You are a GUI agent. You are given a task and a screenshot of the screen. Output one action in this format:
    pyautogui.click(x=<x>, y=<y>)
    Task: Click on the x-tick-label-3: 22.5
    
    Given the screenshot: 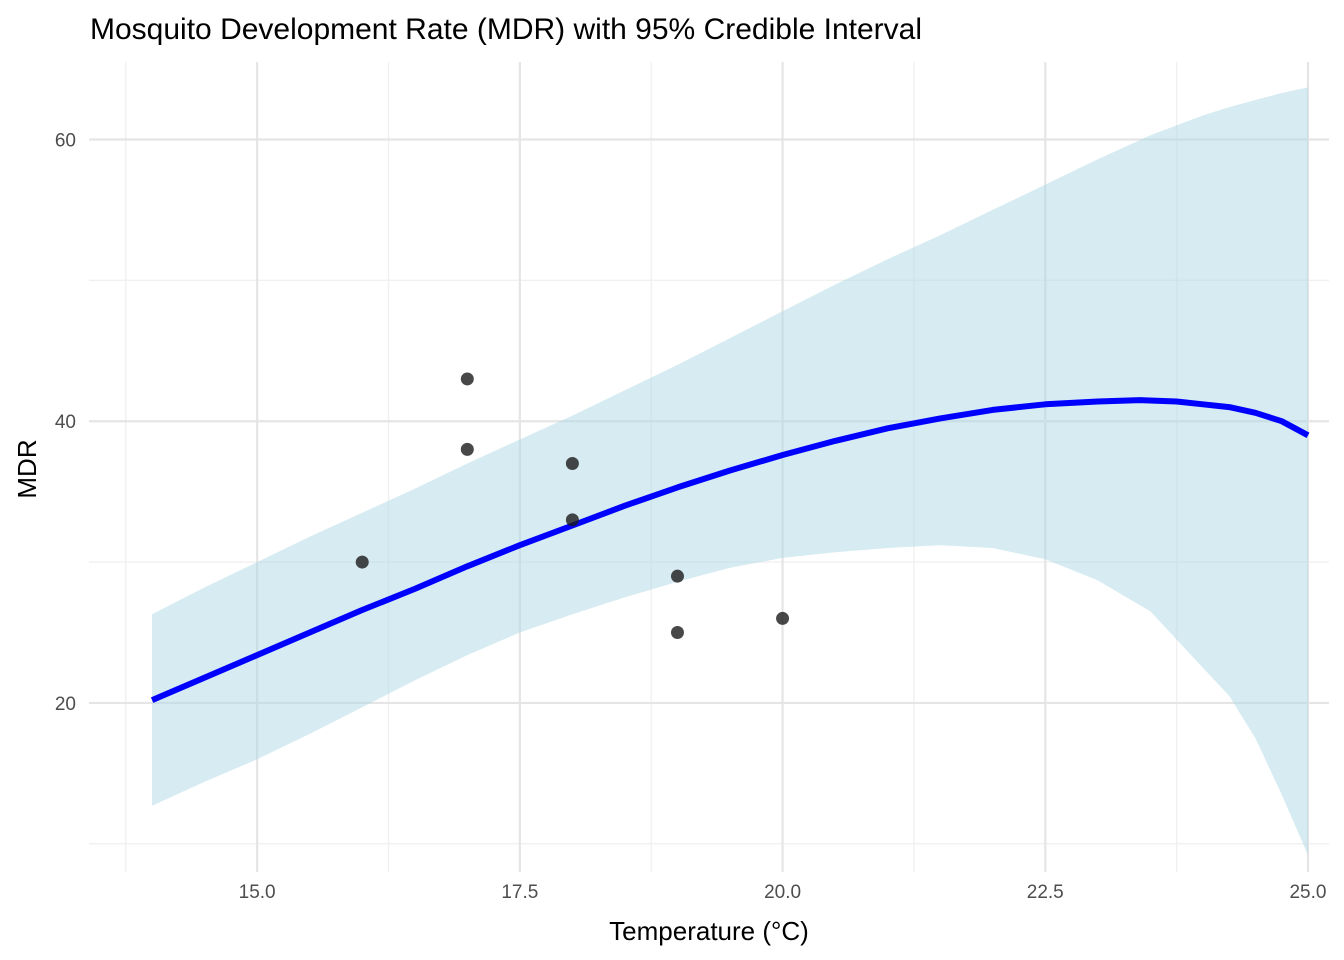 What is the action you would take?
    pyautogui.click(x=1045, y=892)
    